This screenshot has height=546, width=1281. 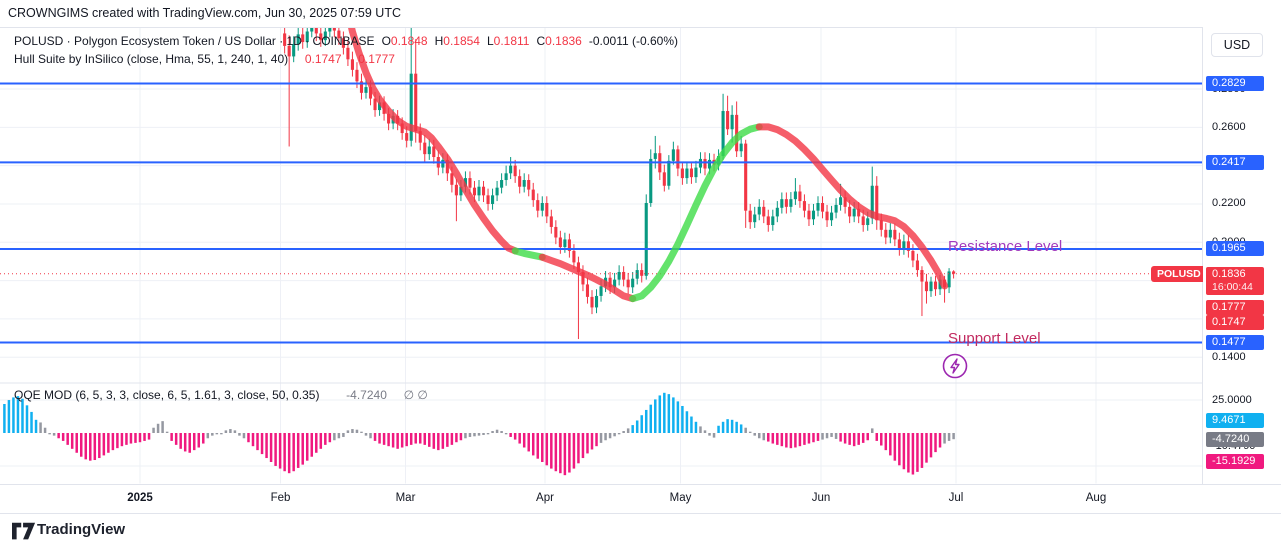 What do you see at coordinates (1096, 498) in the screenshot?
I see `time-axis-label: Aug` at bounding box center [1096, 498].